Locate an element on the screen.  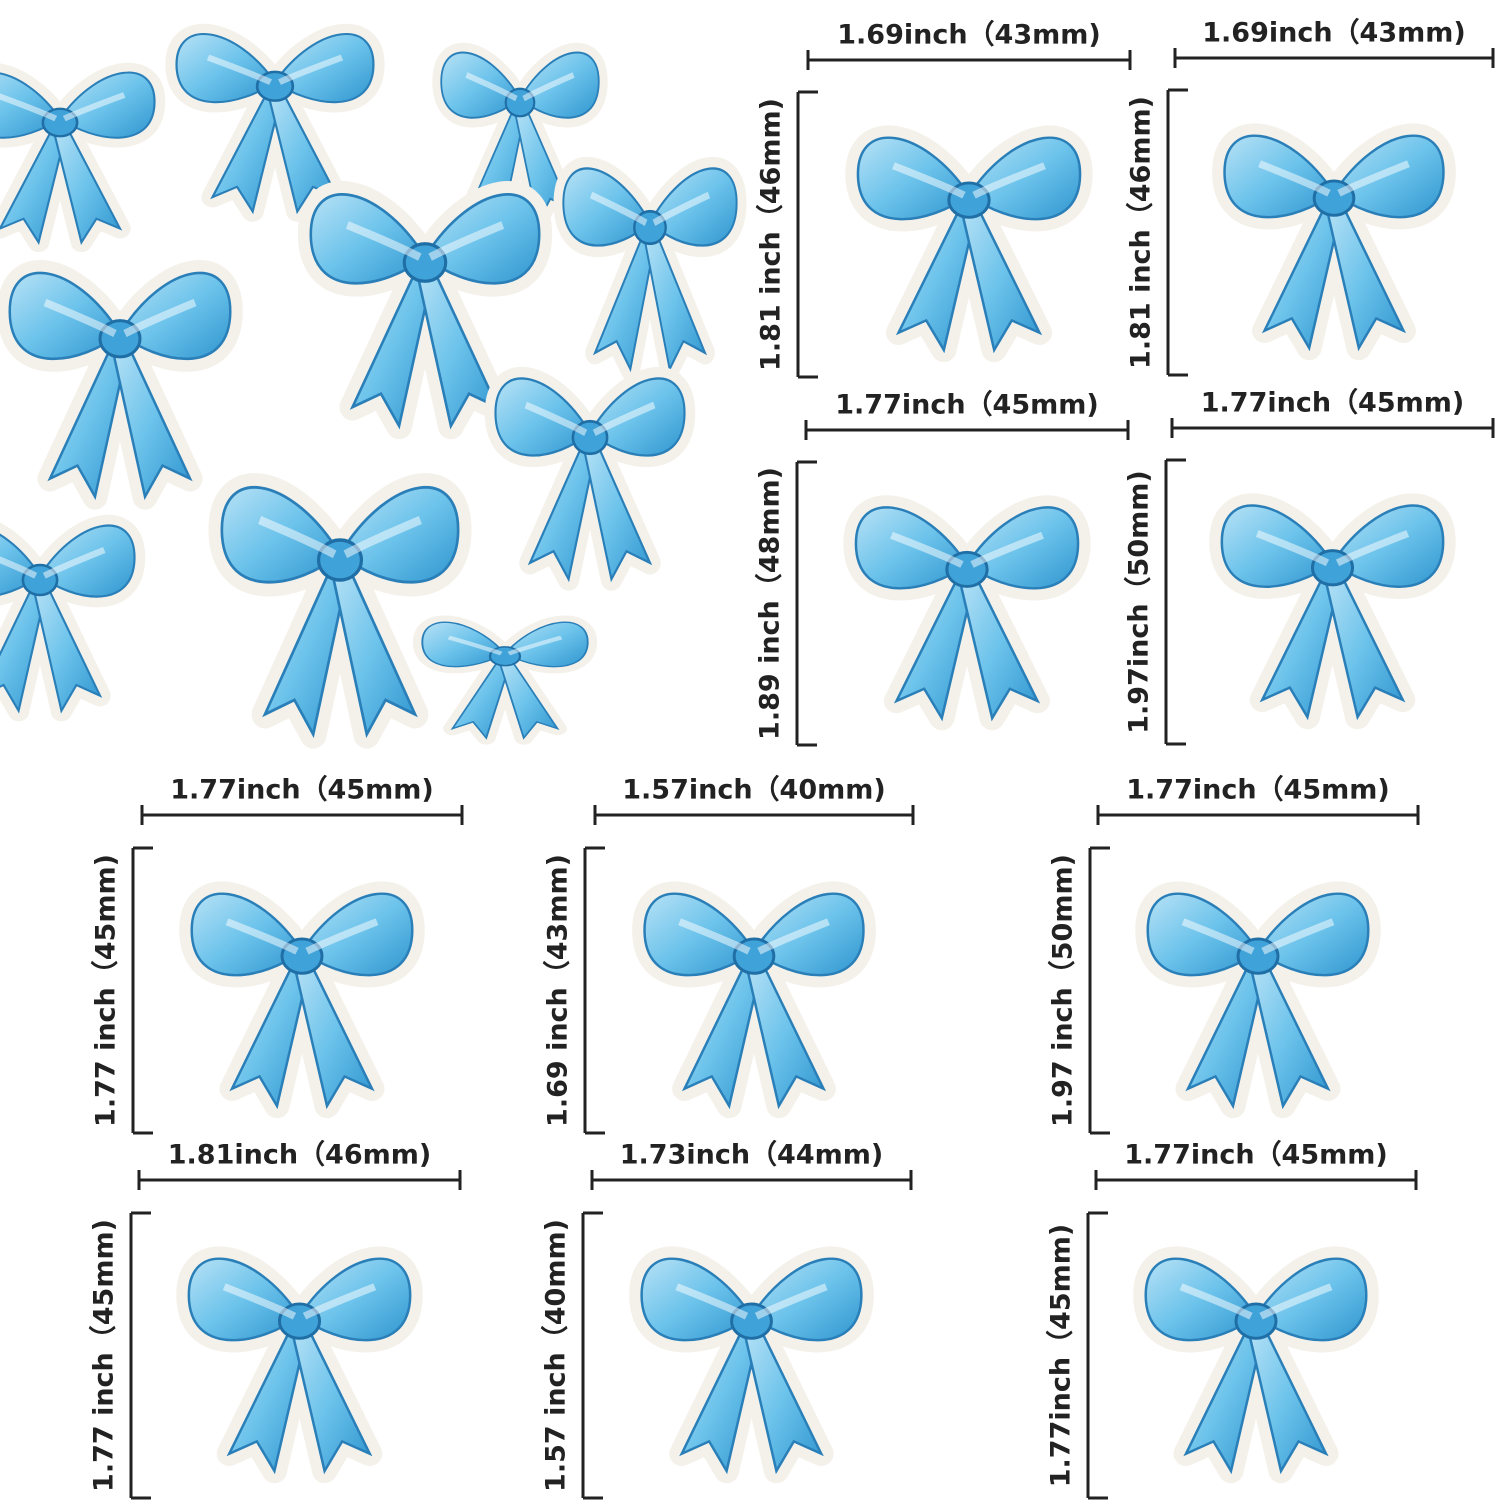
sticker-item: 1.57inch（40mm) 1.69 inch（43mm) is located at coordinates (729, 955).